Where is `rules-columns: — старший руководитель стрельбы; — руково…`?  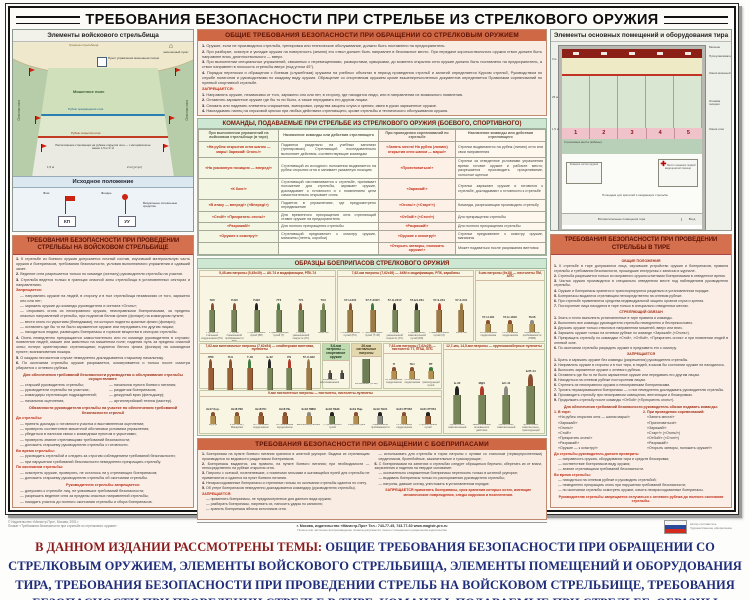
rules-columns: — старший руководитель стрельбы; — руково… is located at coordinates (103, 393).